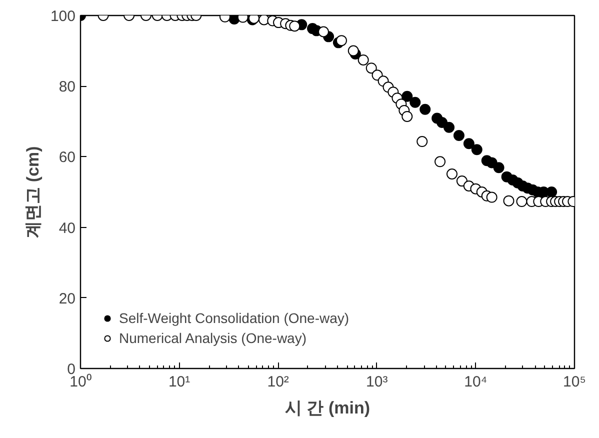 The image size is (599, 438). Describe the element at coordinates (327, 408) in the screenshot. I see `x-axis-title: 시 간 (min)` at that location.